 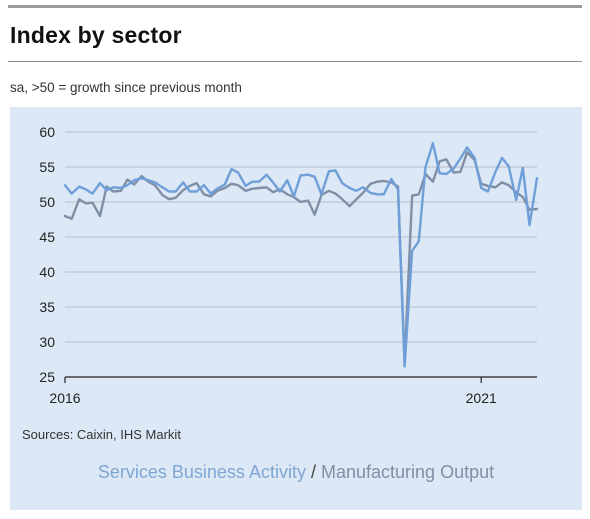 I want to click on x-tick-label: 2021, so click(x=481, y=398).